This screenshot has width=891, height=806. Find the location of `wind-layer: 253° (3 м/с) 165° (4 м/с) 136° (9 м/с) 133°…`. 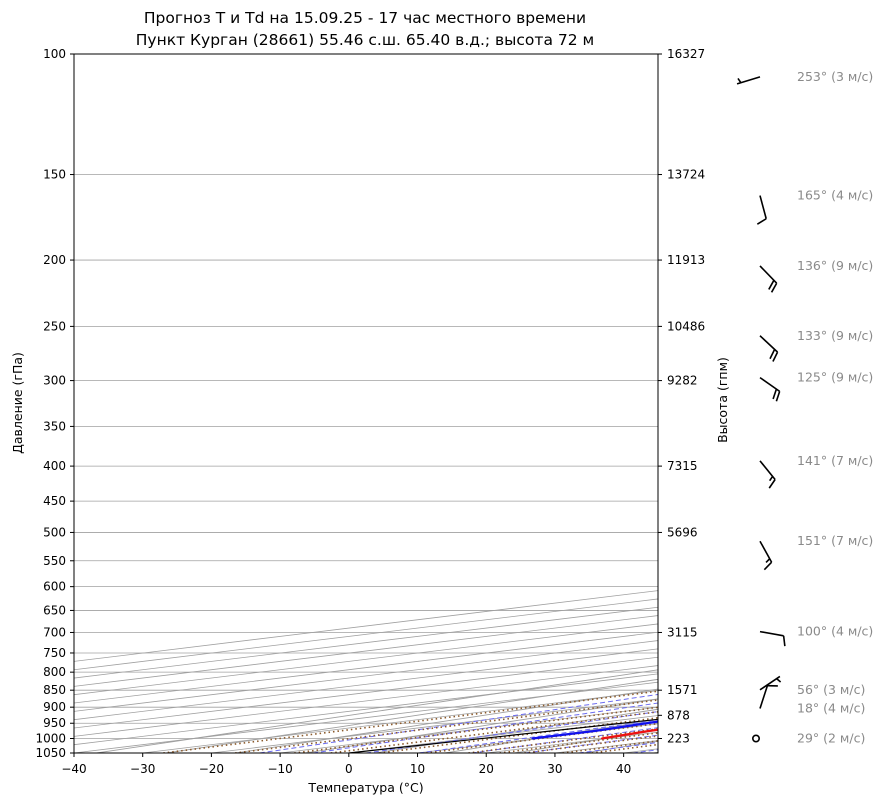

wind-layer: 253° (3 м/с) 165° (4 м/с) 136° (9 м/с) 133°… is located at coordinates (804, 407).